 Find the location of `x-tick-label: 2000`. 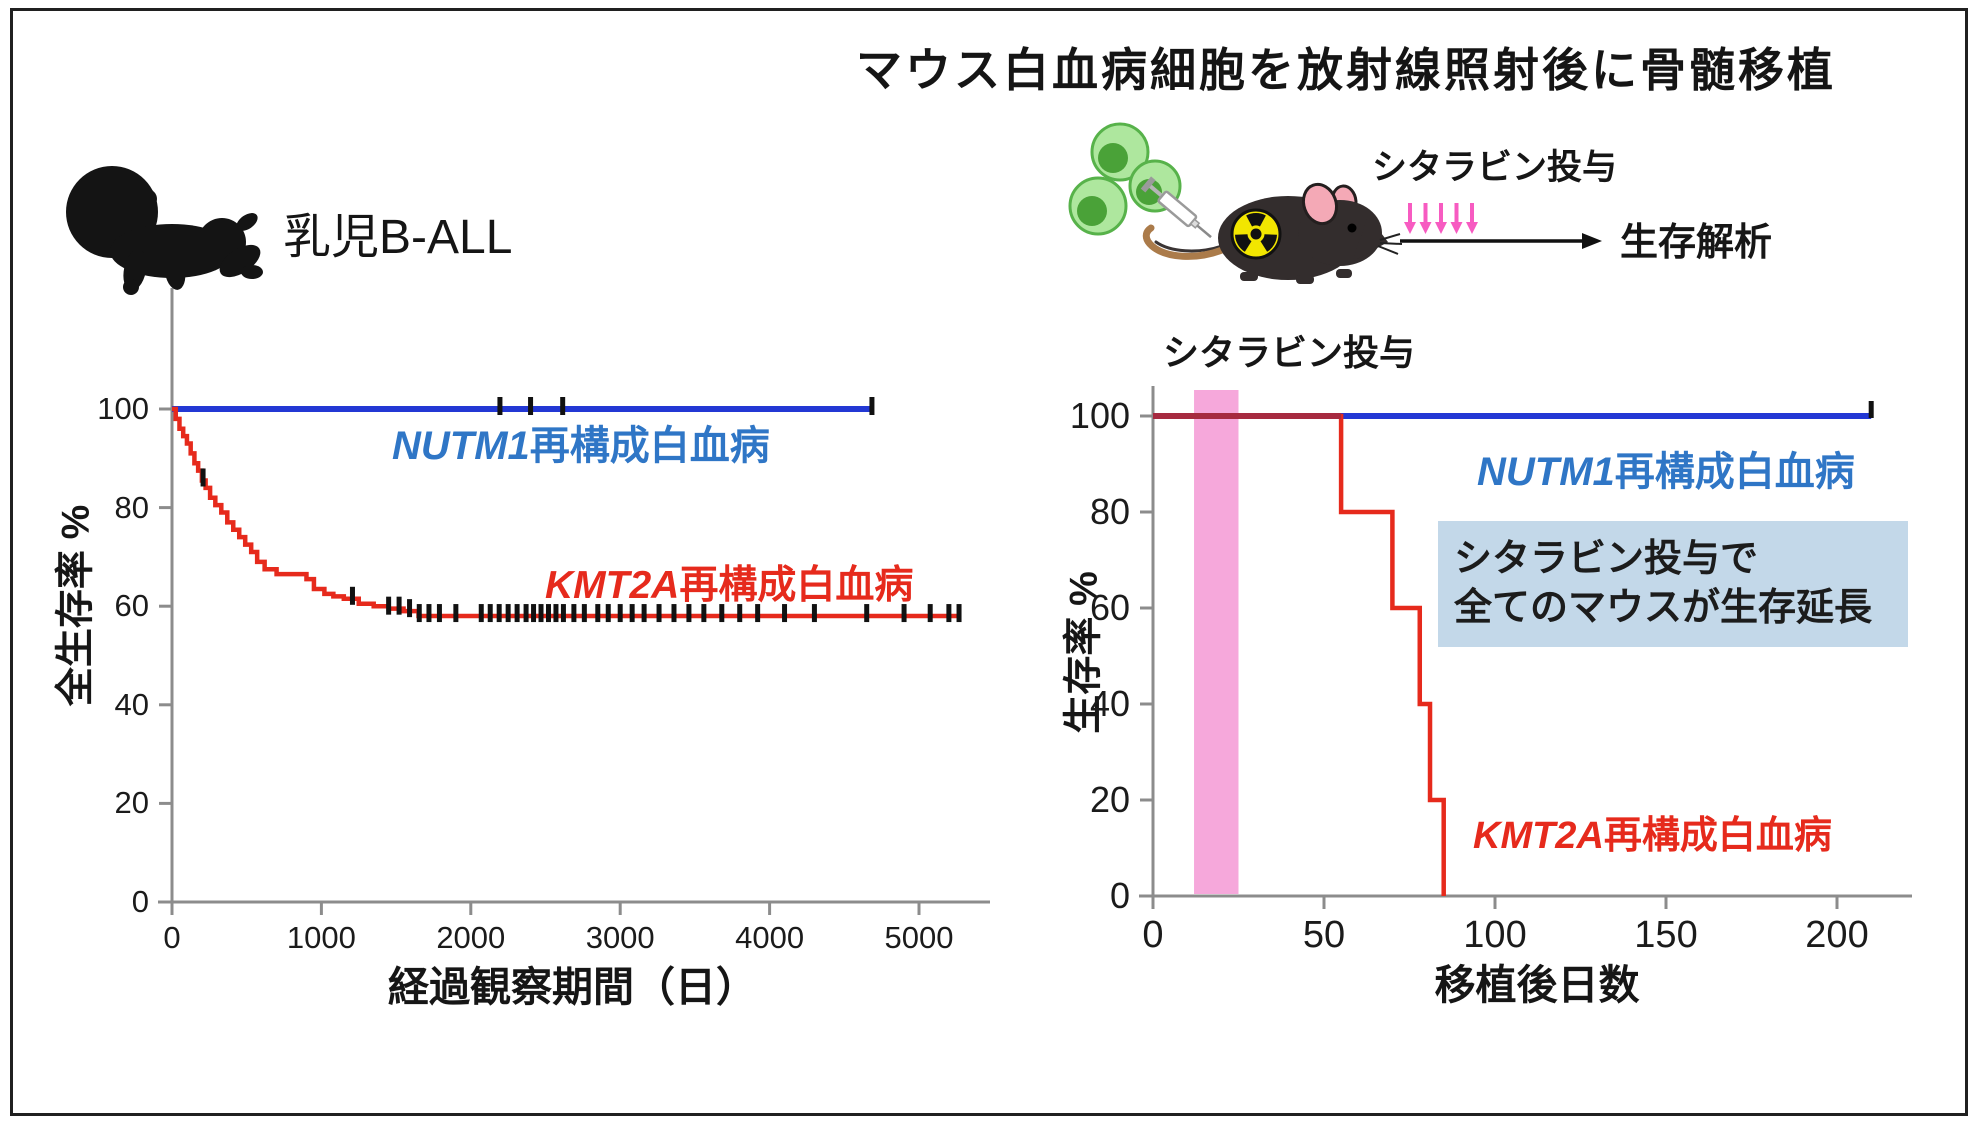

x-tick-label: 2000 is located at coordinates (471, 937).